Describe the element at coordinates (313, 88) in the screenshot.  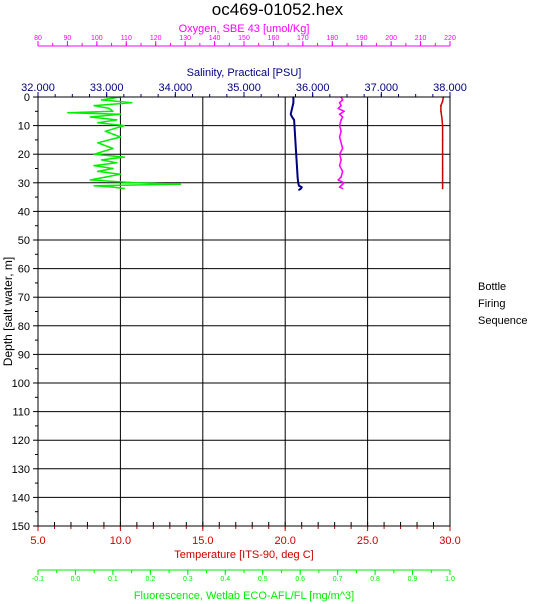
I see `salinity-tick-label: 36.000` at that location.